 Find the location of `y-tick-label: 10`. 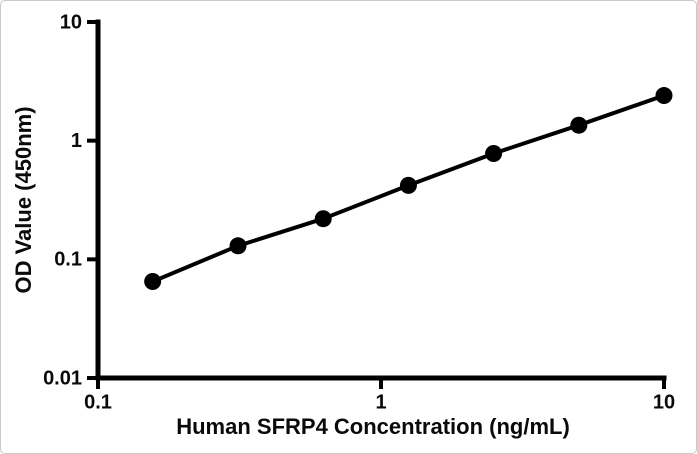

y-tick-label: 10 is located at coordinates (71, 22).